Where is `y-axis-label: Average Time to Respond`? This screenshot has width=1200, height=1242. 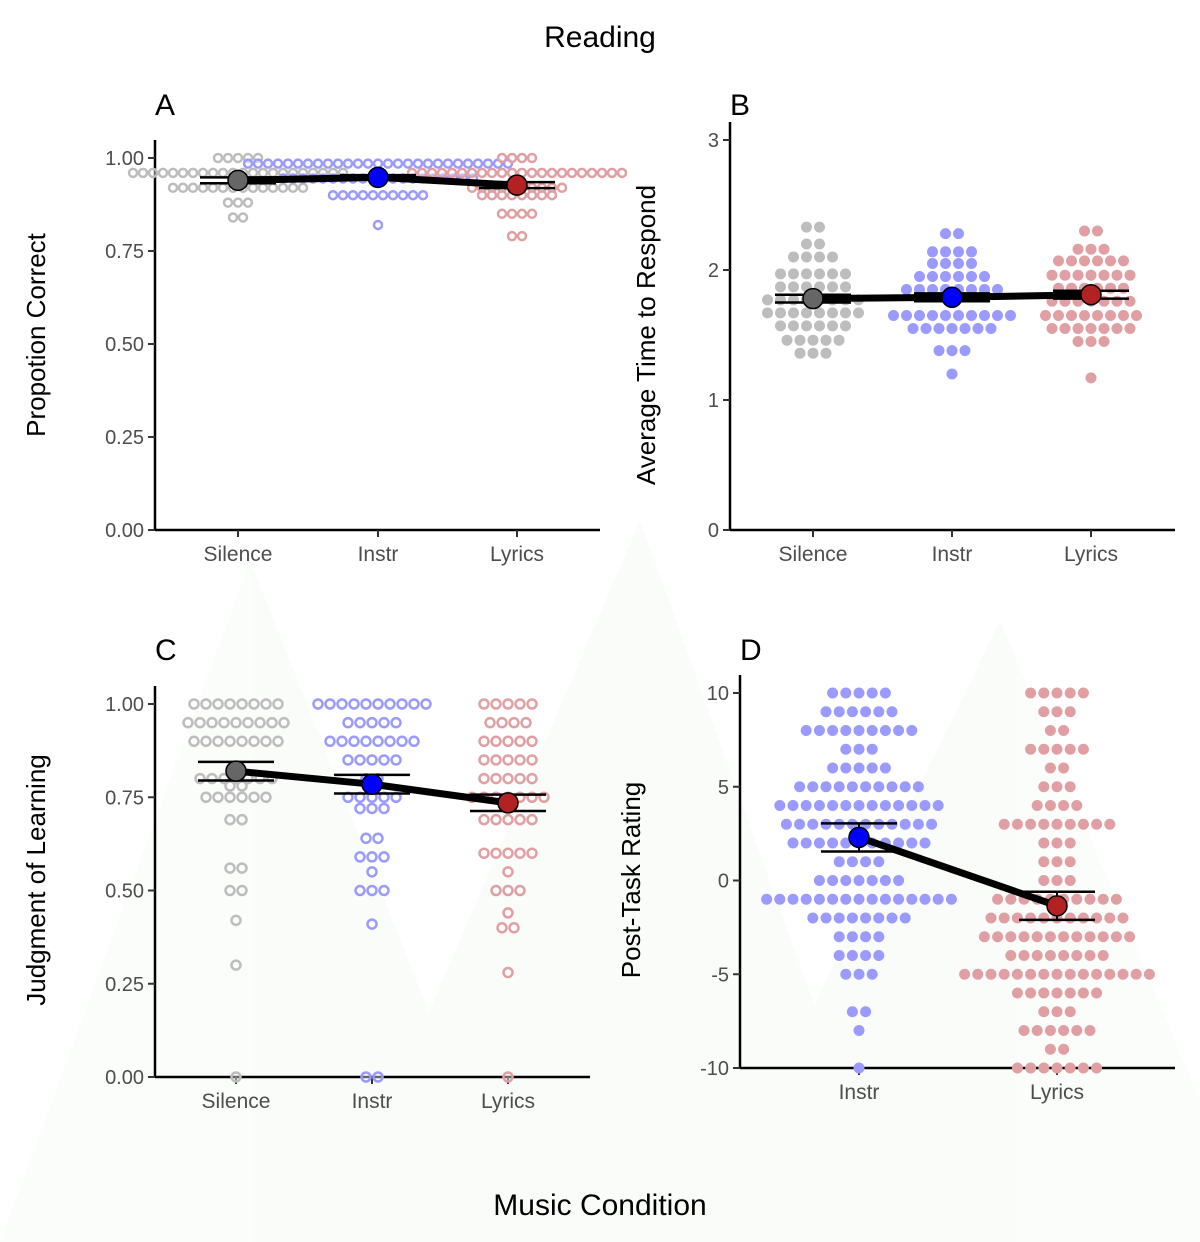 y-axis-label: Average Time to Respond is located at coordinates (646, 335).